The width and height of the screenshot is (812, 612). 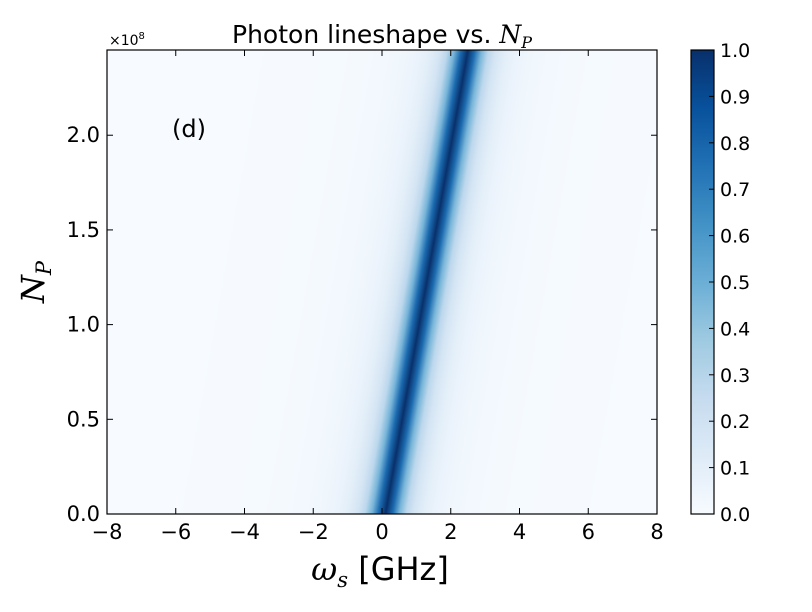 I want to click on x-tick-label: 2, so click(x=450, y=532).